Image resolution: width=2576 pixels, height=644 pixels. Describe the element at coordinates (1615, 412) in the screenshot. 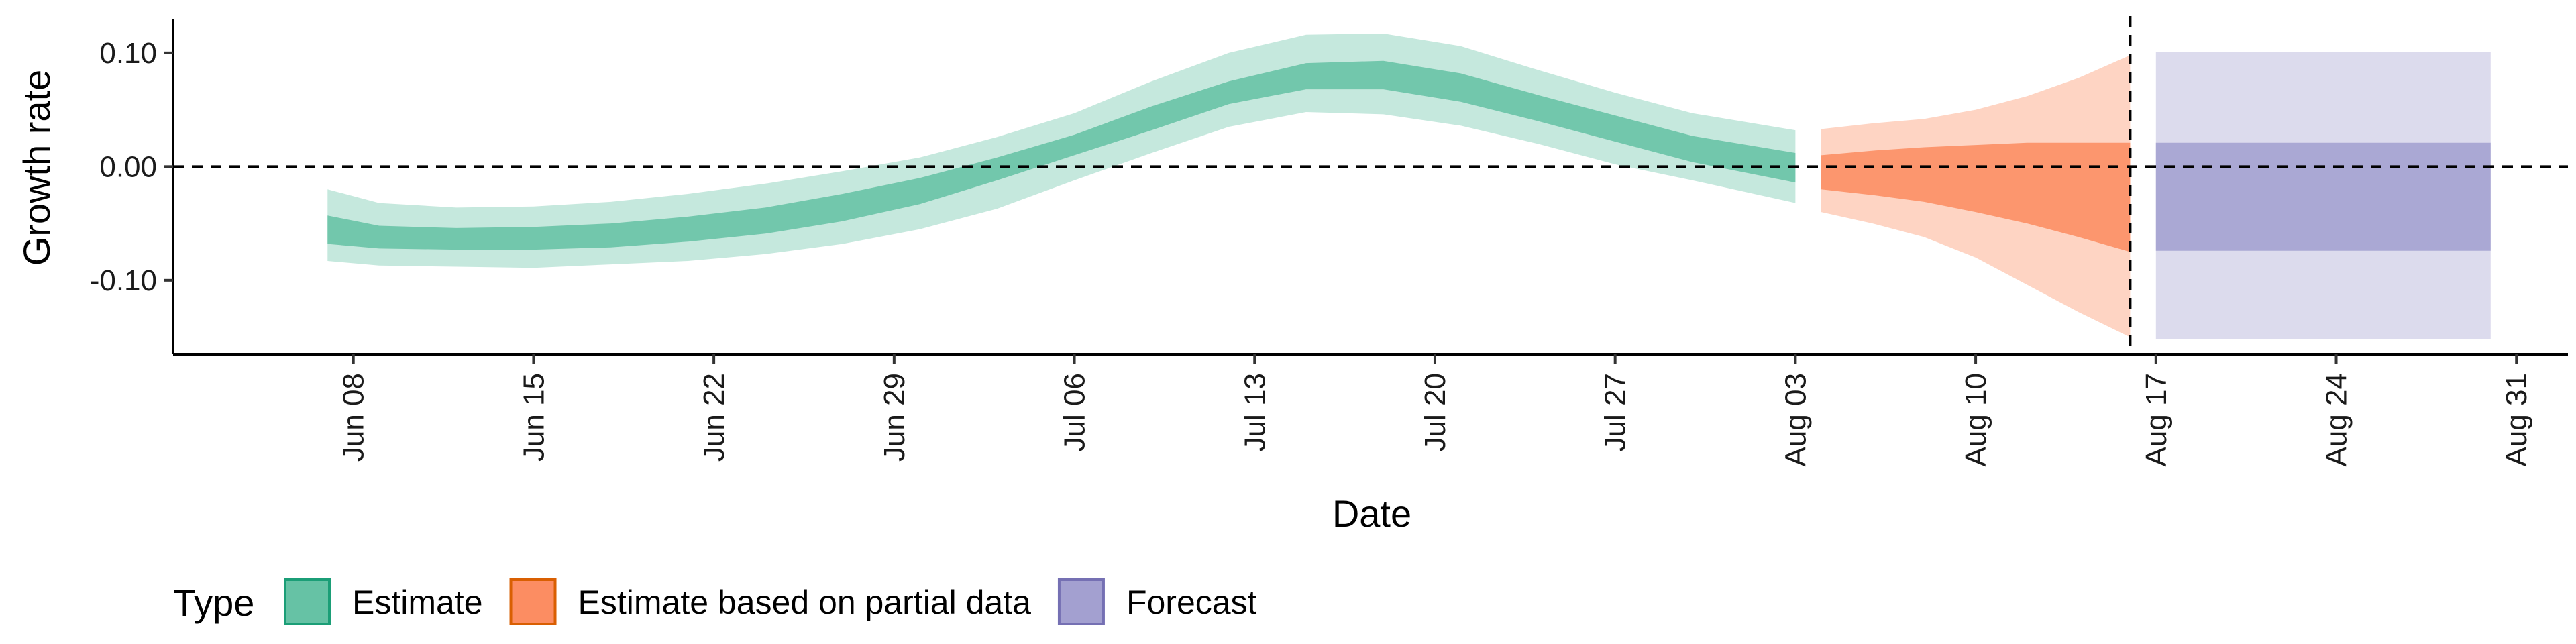

I see `x-tick-label: Jul 27` at that location.